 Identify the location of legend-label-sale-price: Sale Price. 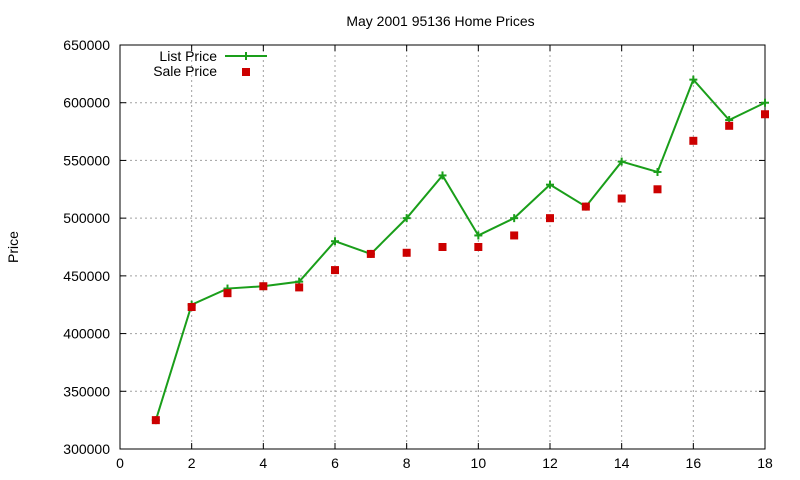
(185, 71).